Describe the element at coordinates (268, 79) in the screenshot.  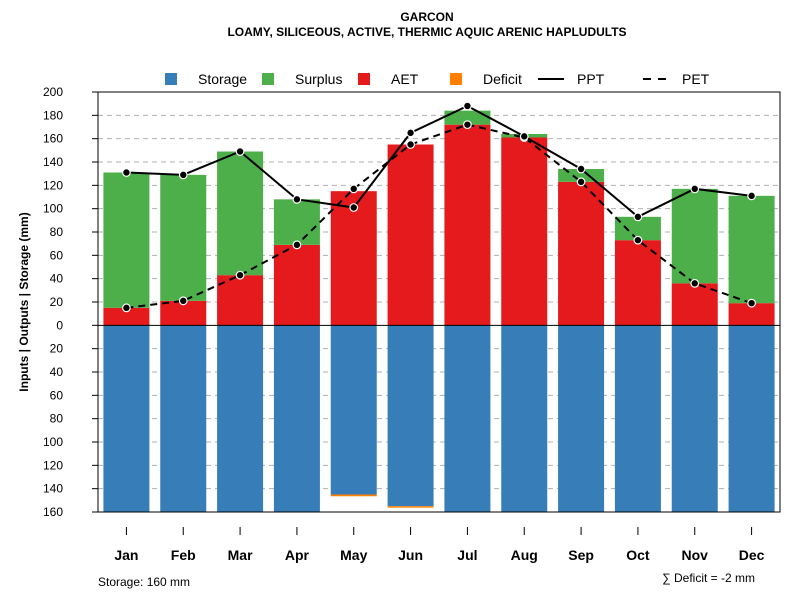
I see `surplus-legend-swatch` at that location.